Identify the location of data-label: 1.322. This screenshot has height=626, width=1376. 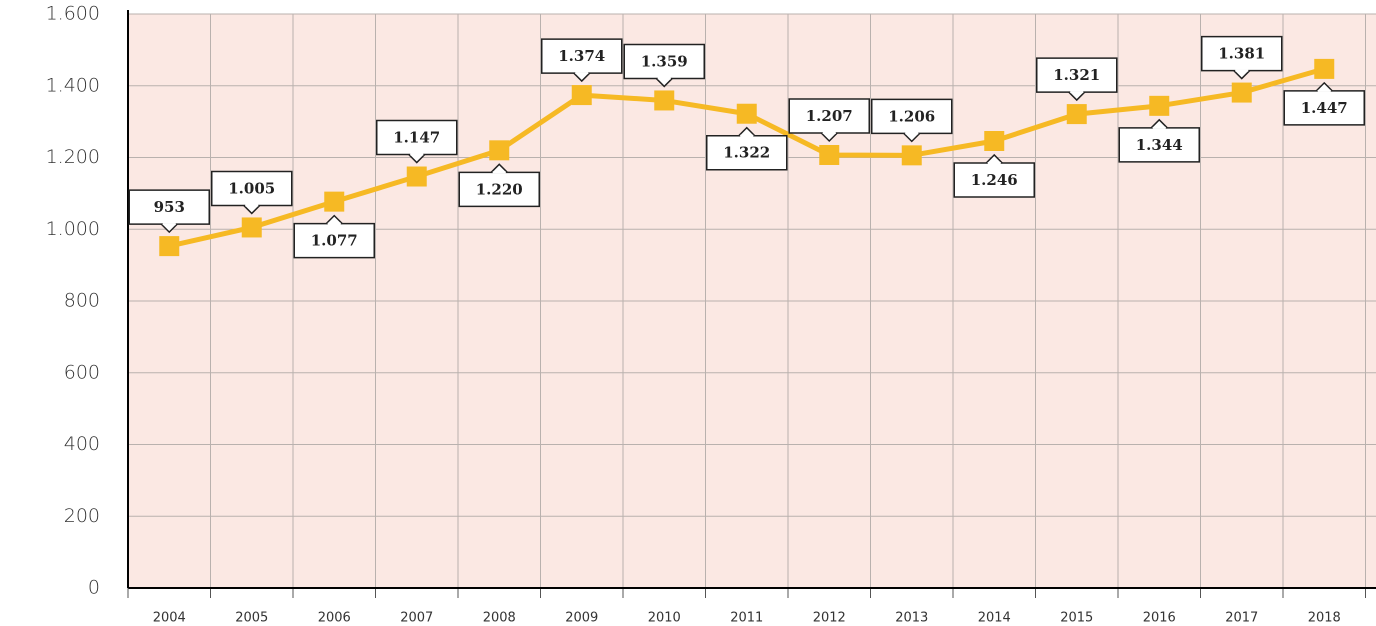
(746, 153).